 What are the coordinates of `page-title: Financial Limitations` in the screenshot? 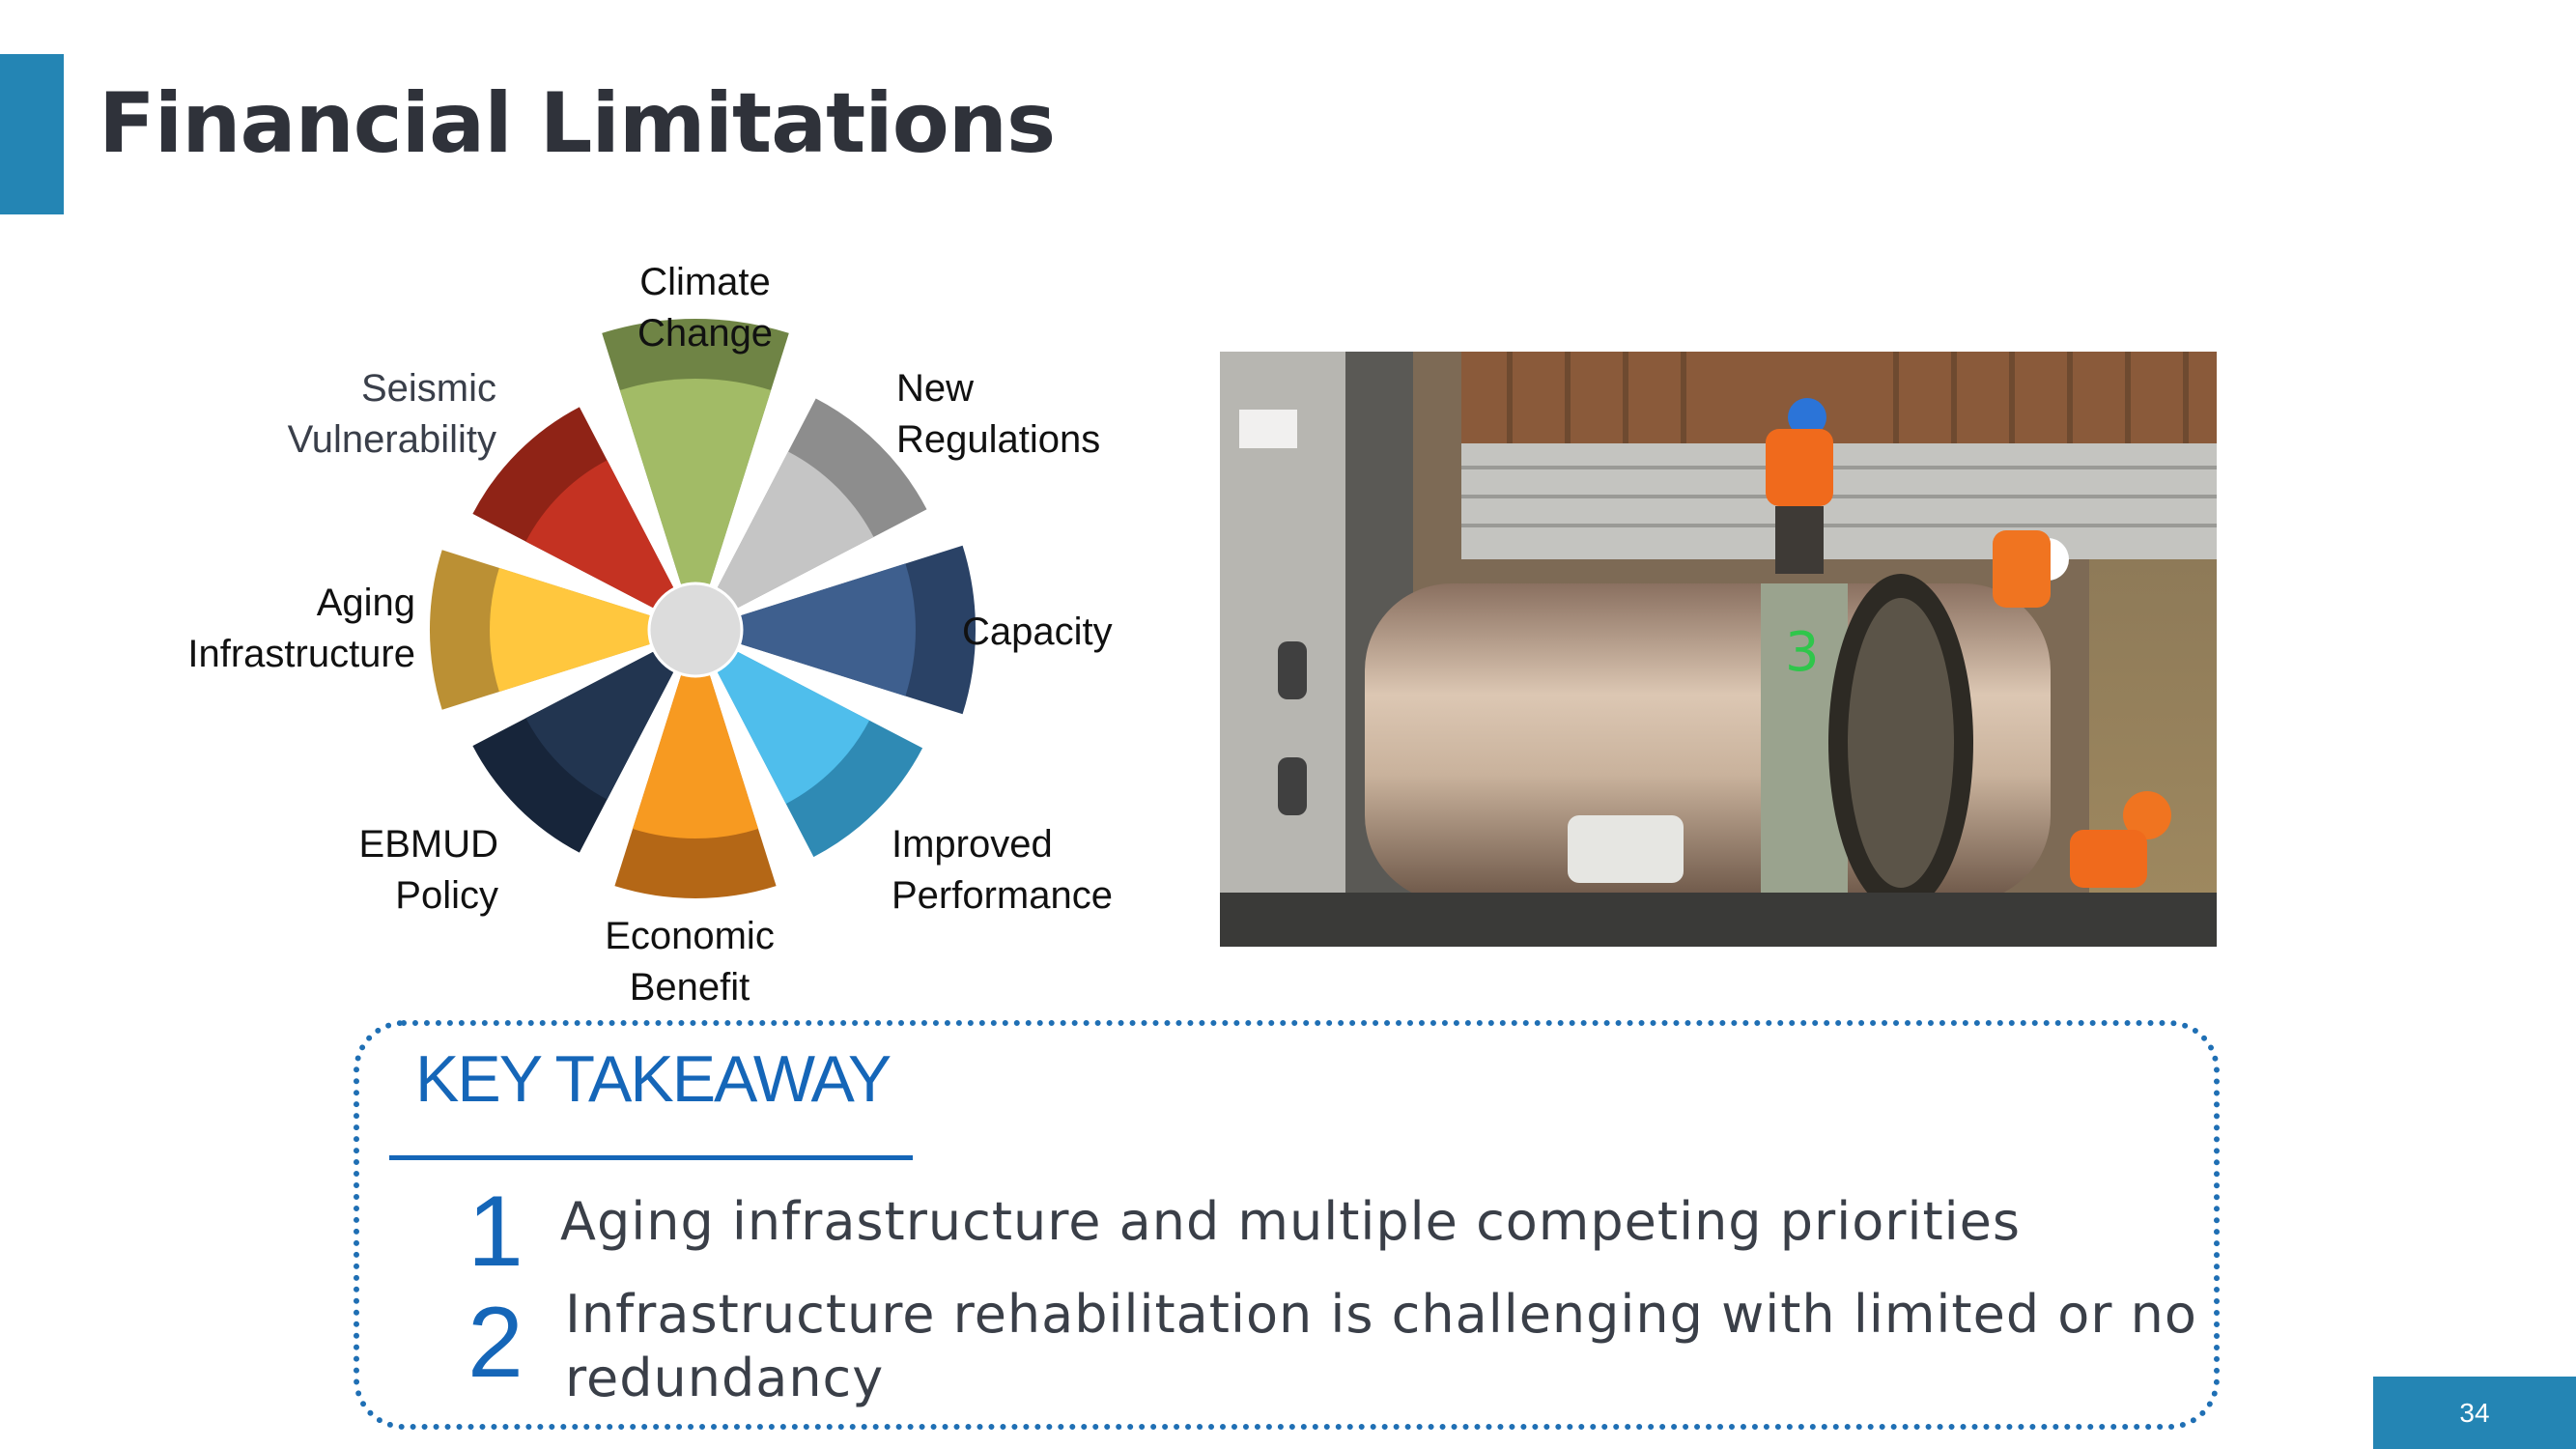 It's located at (577, 123).